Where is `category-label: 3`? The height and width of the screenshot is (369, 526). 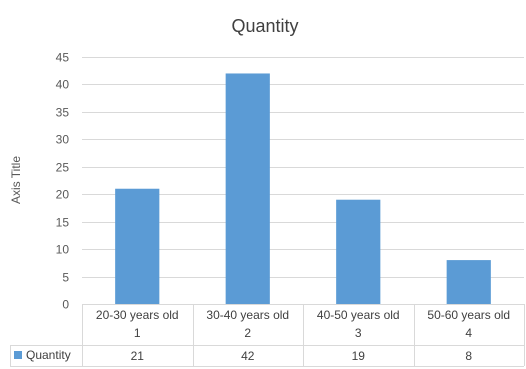
category-label: 3 is located at coordinates (358, 333).